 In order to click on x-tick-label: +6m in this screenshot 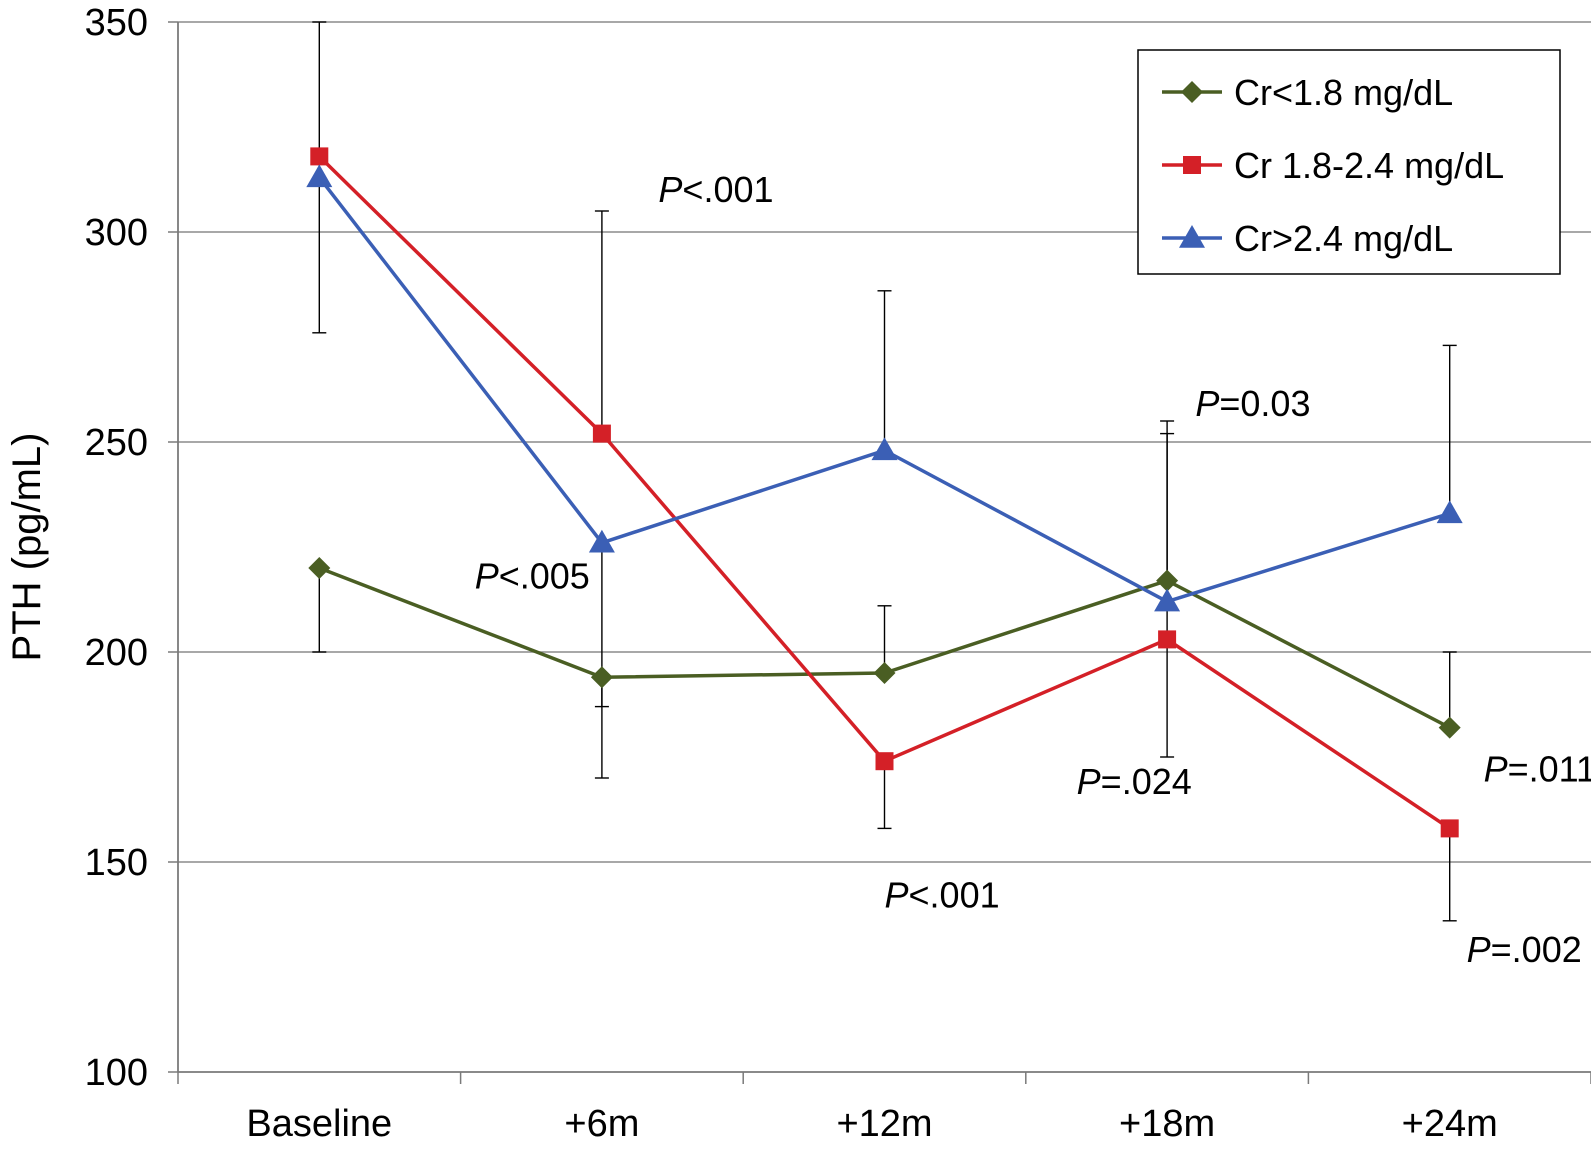, I will do `click(601, 1124)`.